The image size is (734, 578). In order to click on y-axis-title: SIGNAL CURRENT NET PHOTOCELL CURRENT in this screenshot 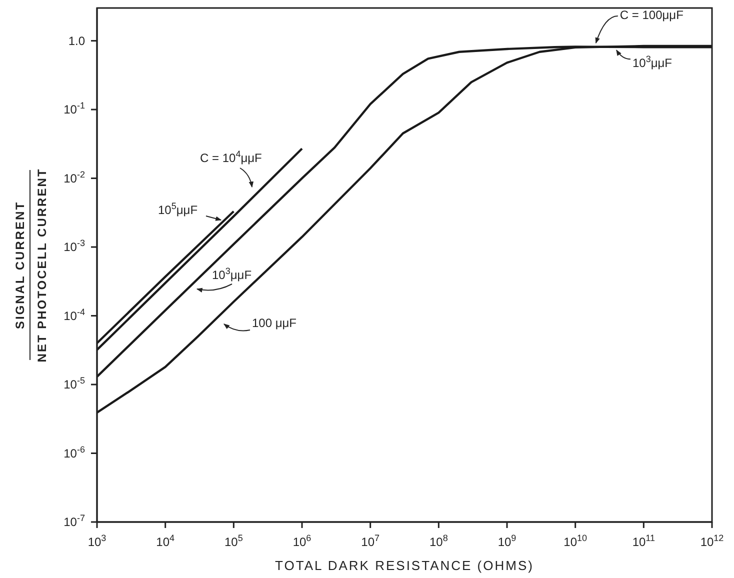, I will do `click(31, 265)`.